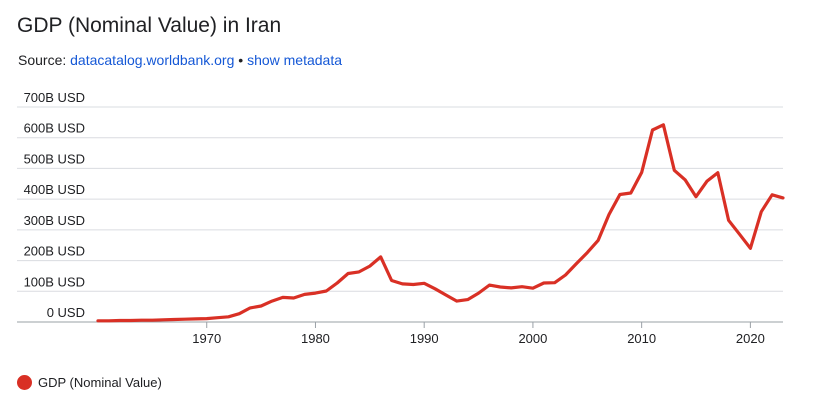 Image resolution: width=816 pixels, height=417 pixels. What do you see at coordinates (206, 338) in the screenshot?
I see `x-tick-label: 1970` at bounding box center [206, 338].